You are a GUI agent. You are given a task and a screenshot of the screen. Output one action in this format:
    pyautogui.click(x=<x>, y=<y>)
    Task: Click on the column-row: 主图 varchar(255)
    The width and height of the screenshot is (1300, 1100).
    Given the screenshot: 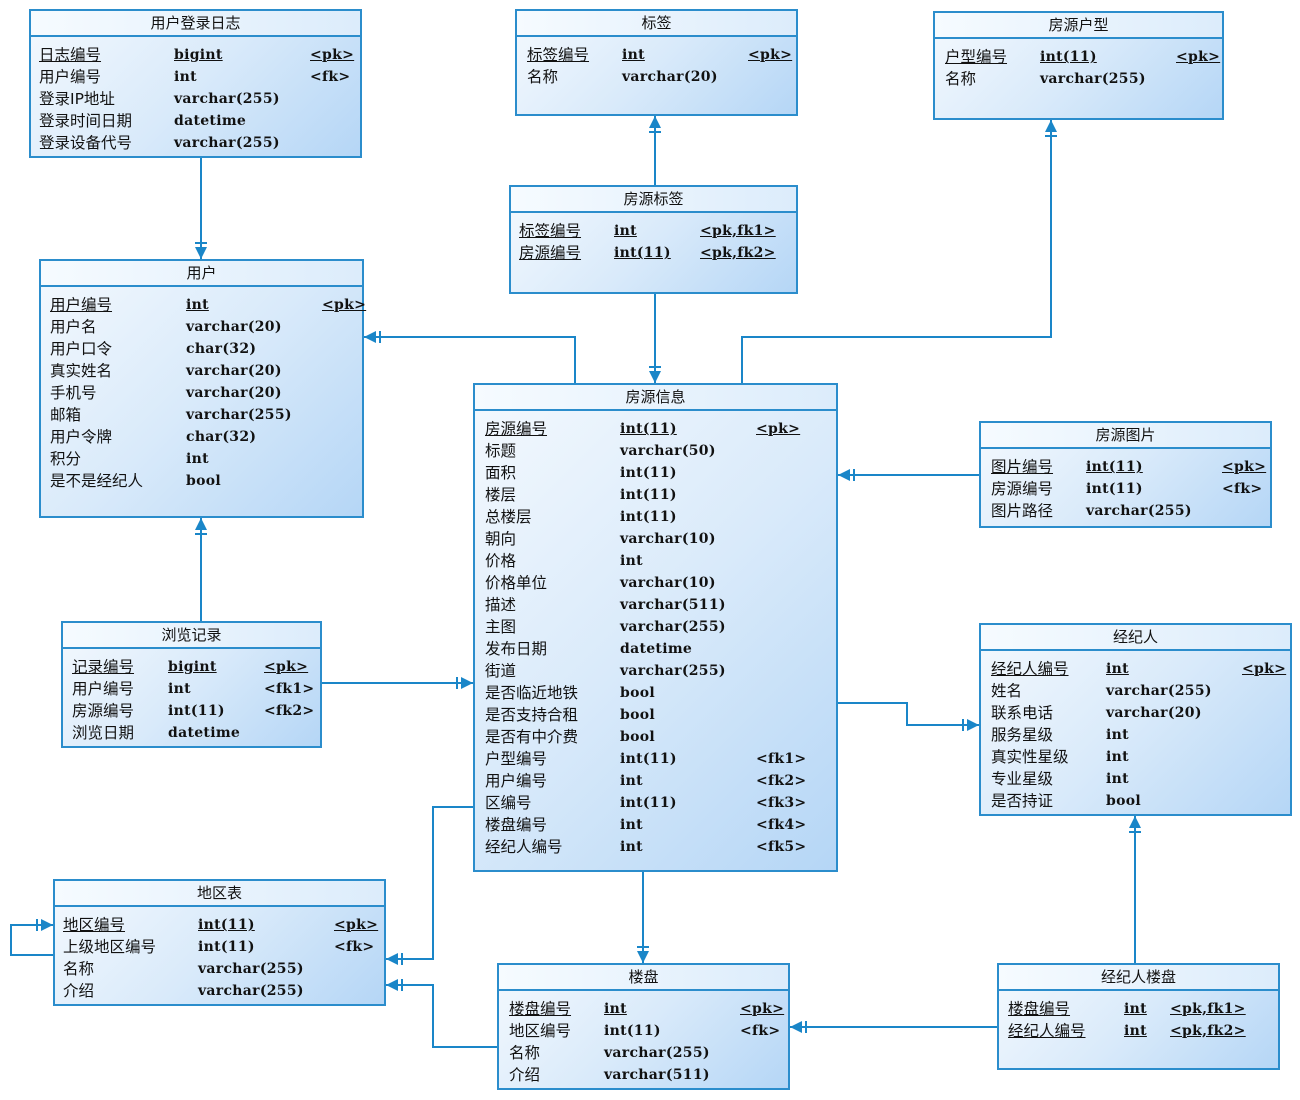 What is the action you would take?
    pyautogui.click(x=655, y=627)
    